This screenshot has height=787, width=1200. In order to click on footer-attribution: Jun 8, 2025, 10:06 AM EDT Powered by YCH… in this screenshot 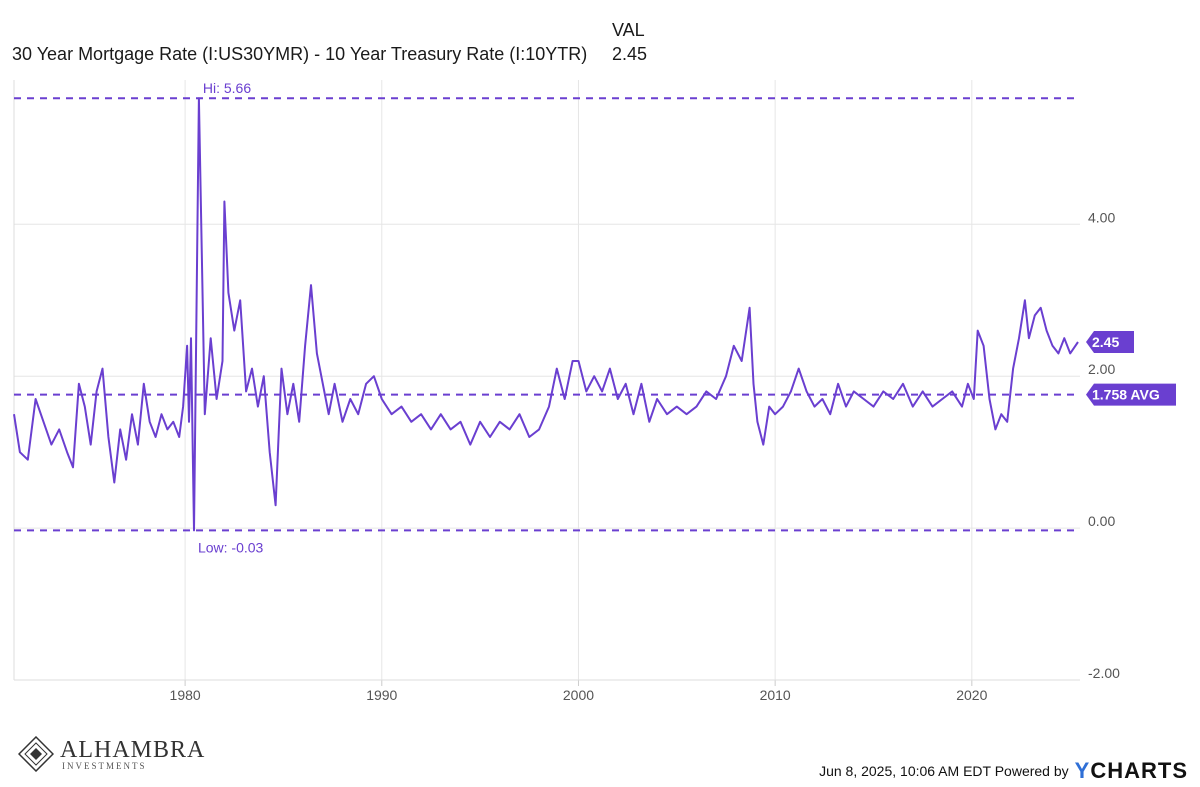, I will do `click(1003, 771)`.